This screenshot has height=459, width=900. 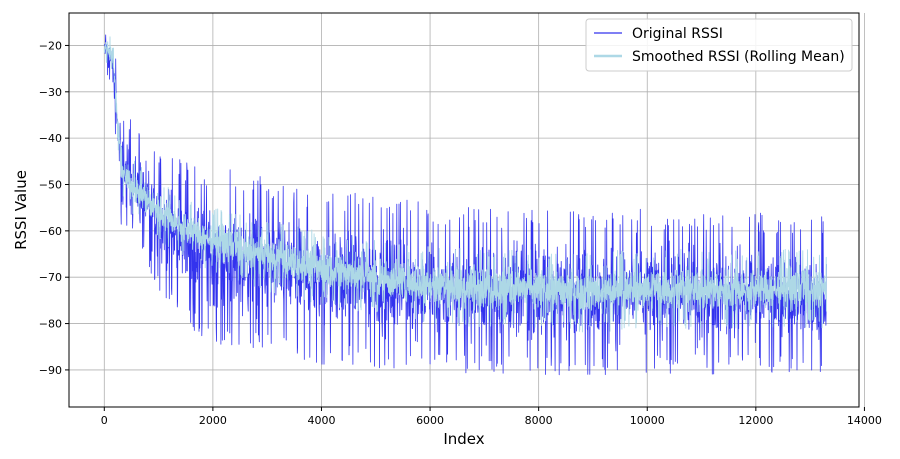 What do you see at coordinates (50, 138) in the screenshot?
I see `y-tick-label: −40` at bounding box center [50, 138].